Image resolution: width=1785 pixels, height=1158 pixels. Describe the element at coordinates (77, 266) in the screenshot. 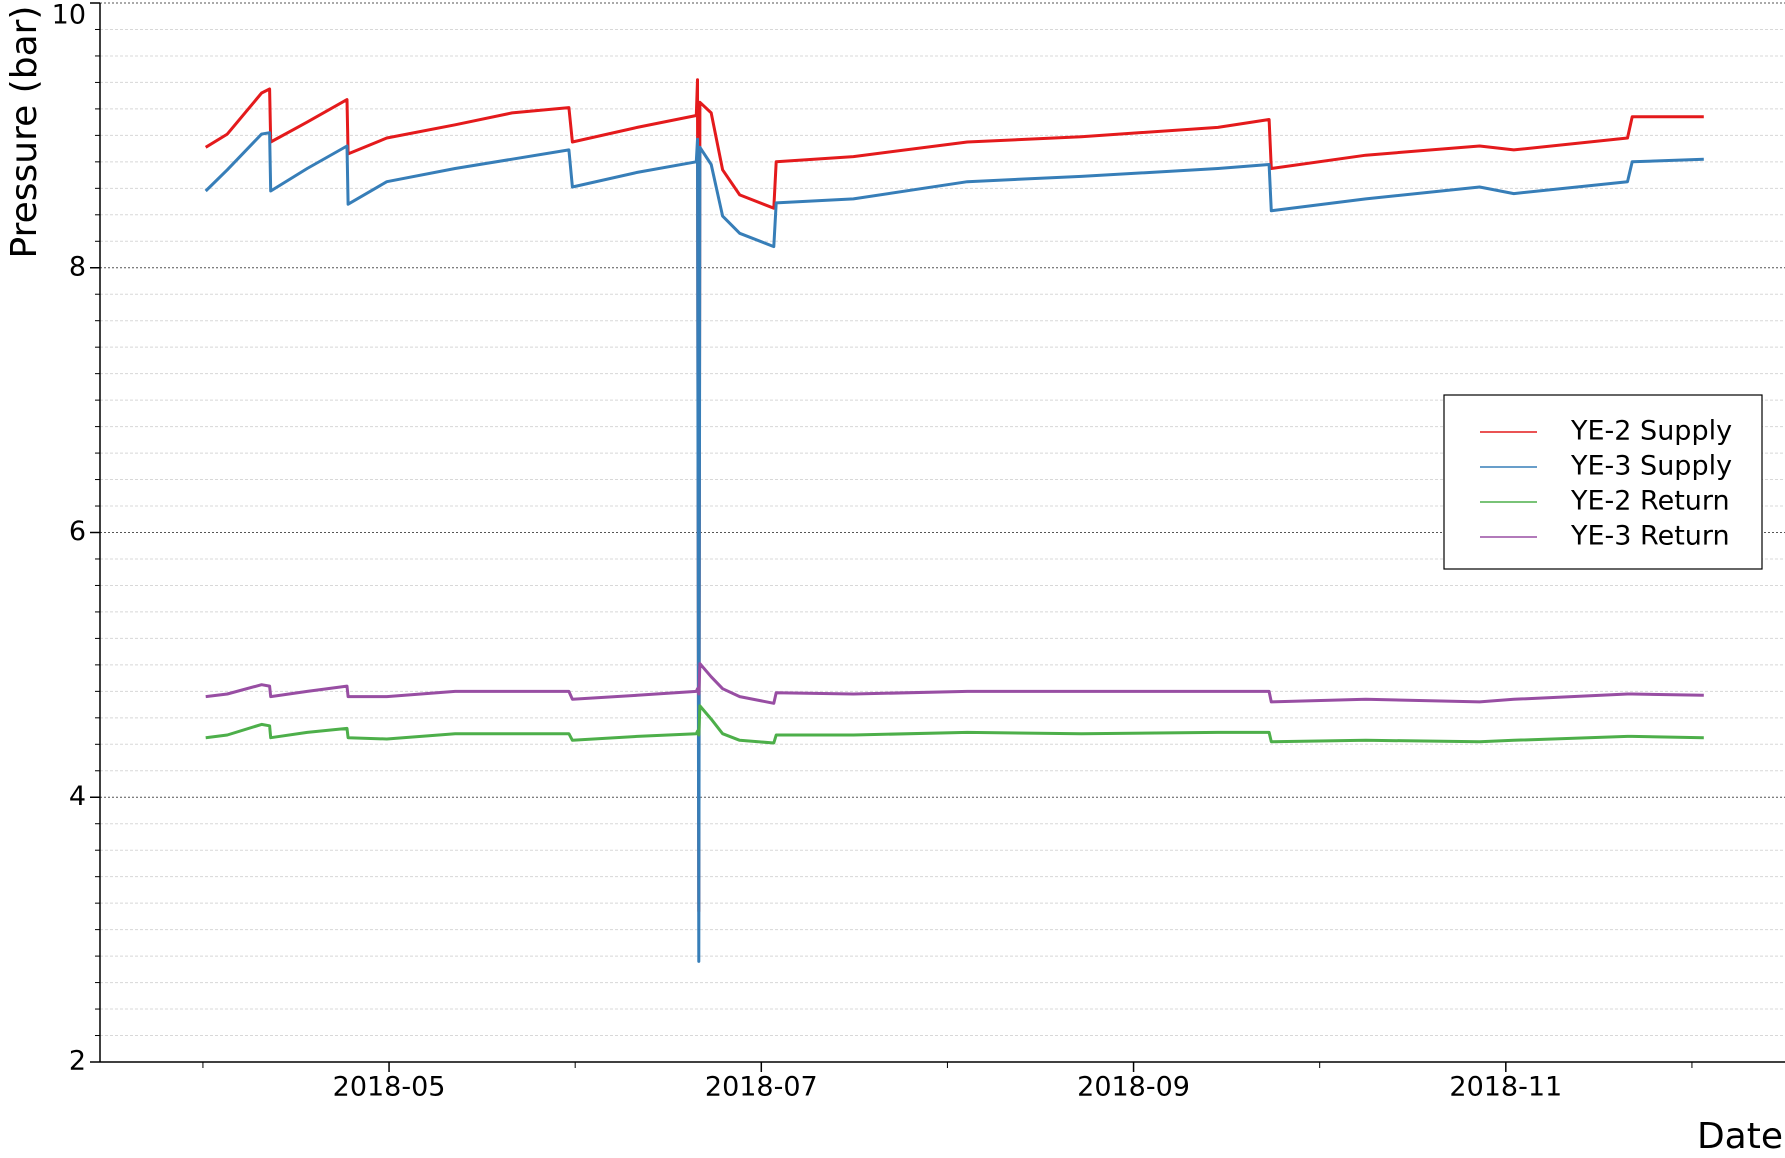

I see `y-tick-label: 8` at that location.